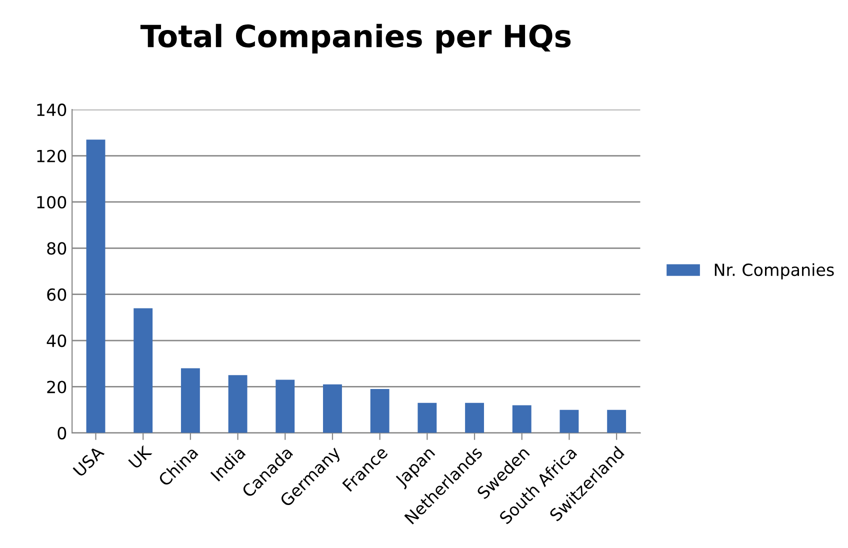  I want to click on legend-label: Nr. Companies, so click(774, 271).